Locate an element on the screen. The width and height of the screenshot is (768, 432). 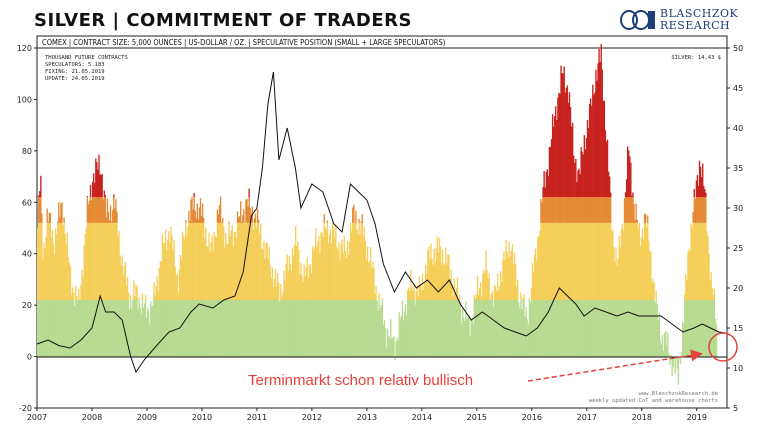
brand-logo: BLASCHZOK RESEARCH is located at coordinates (688, 20).